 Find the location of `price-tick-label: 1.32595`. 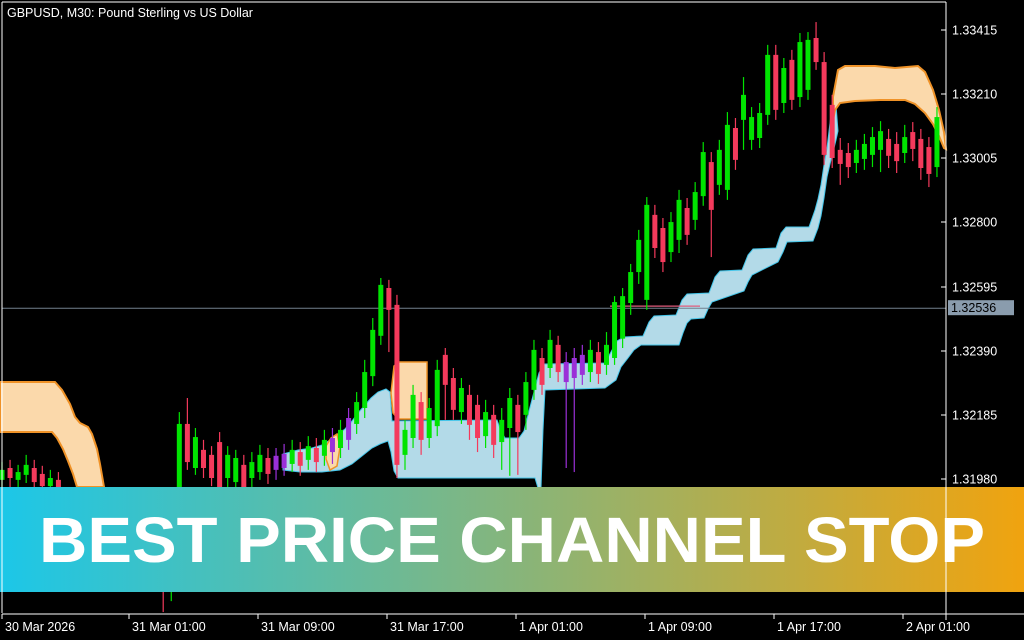

price-tick-label: 1.32595 is located at coordinates (974, 288).